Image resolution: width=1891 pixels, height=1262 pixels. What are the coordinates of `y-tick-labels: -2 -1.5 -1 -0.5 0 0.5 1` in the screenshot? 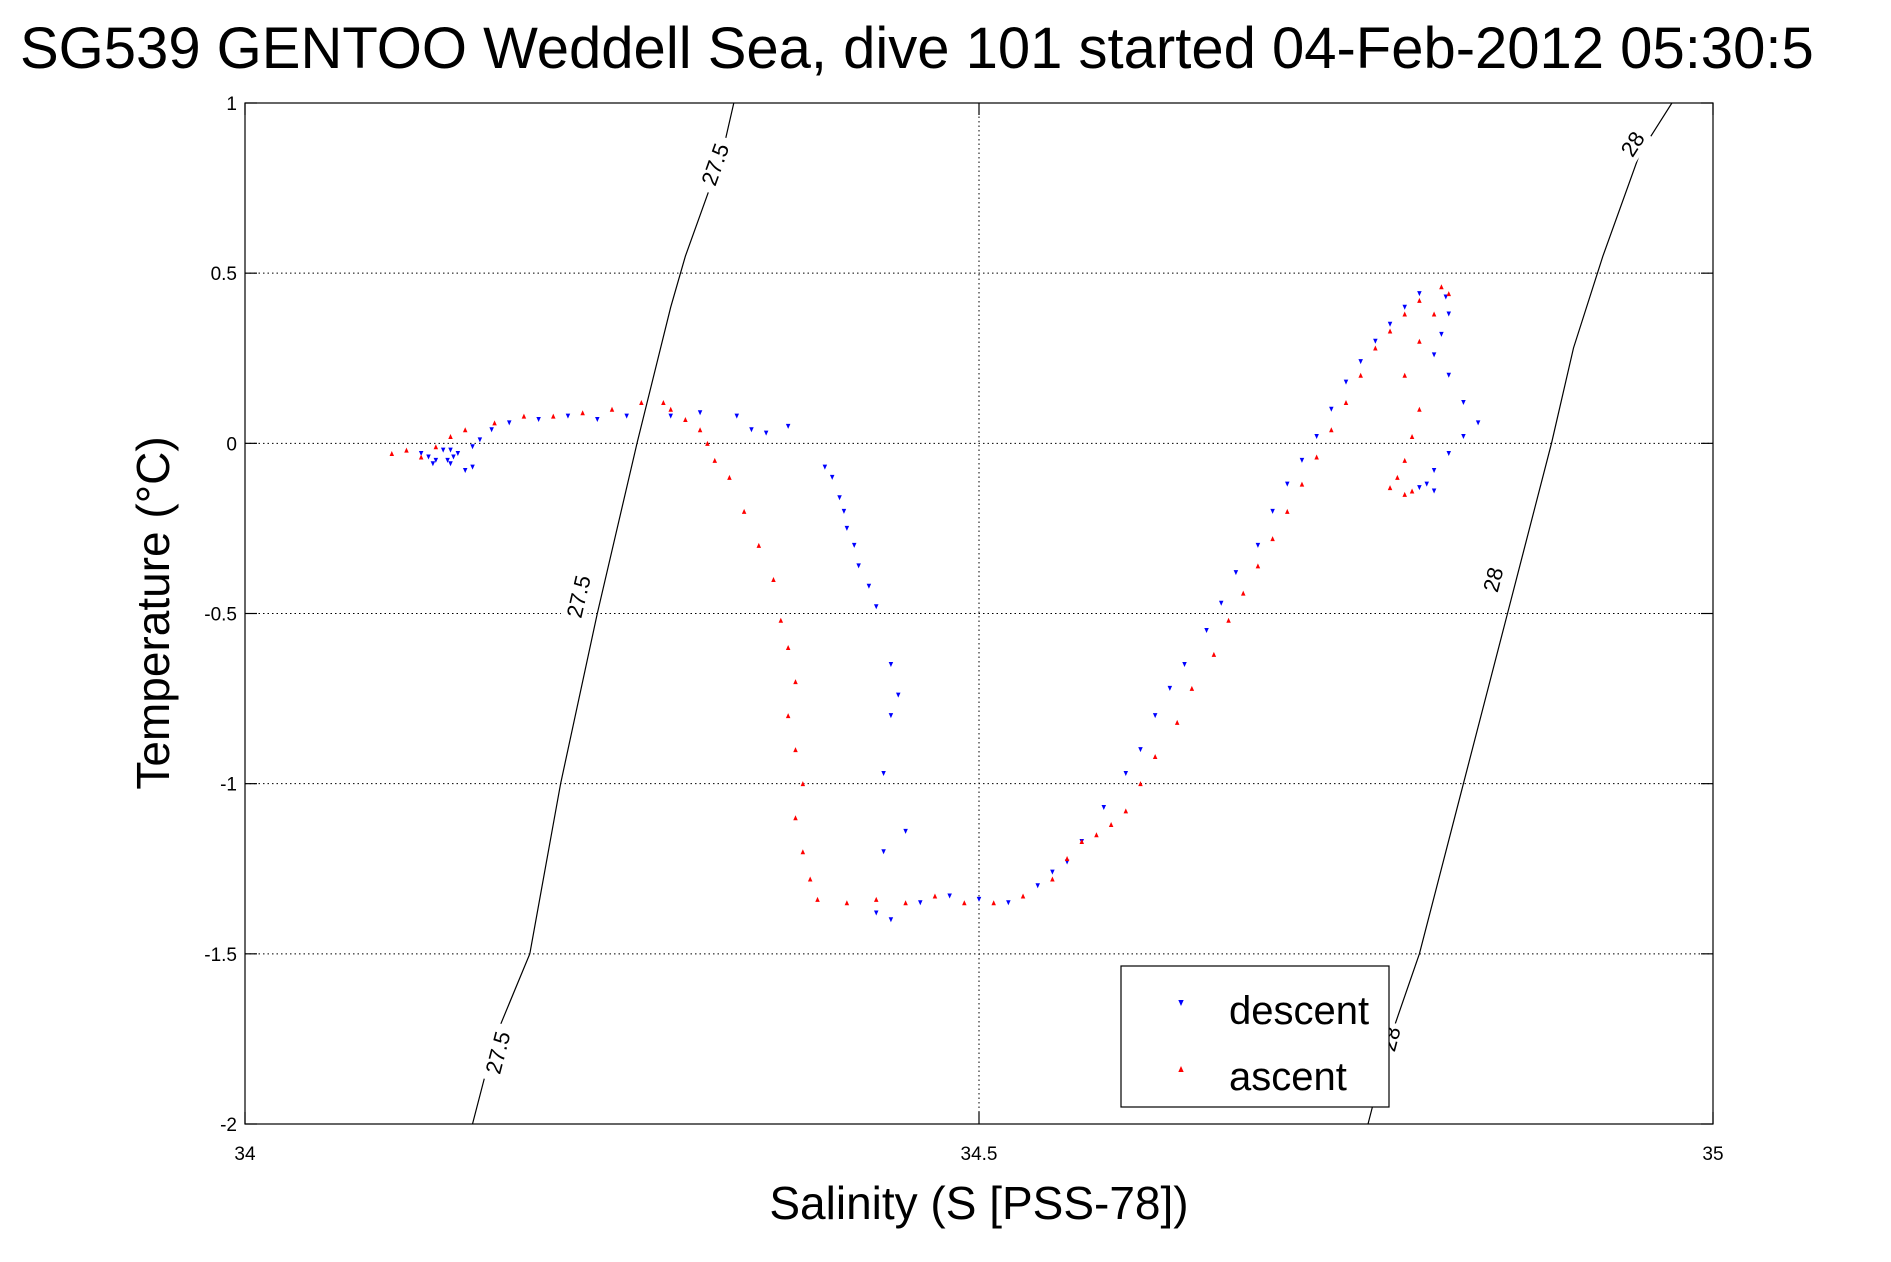 It's located at (220, 615).